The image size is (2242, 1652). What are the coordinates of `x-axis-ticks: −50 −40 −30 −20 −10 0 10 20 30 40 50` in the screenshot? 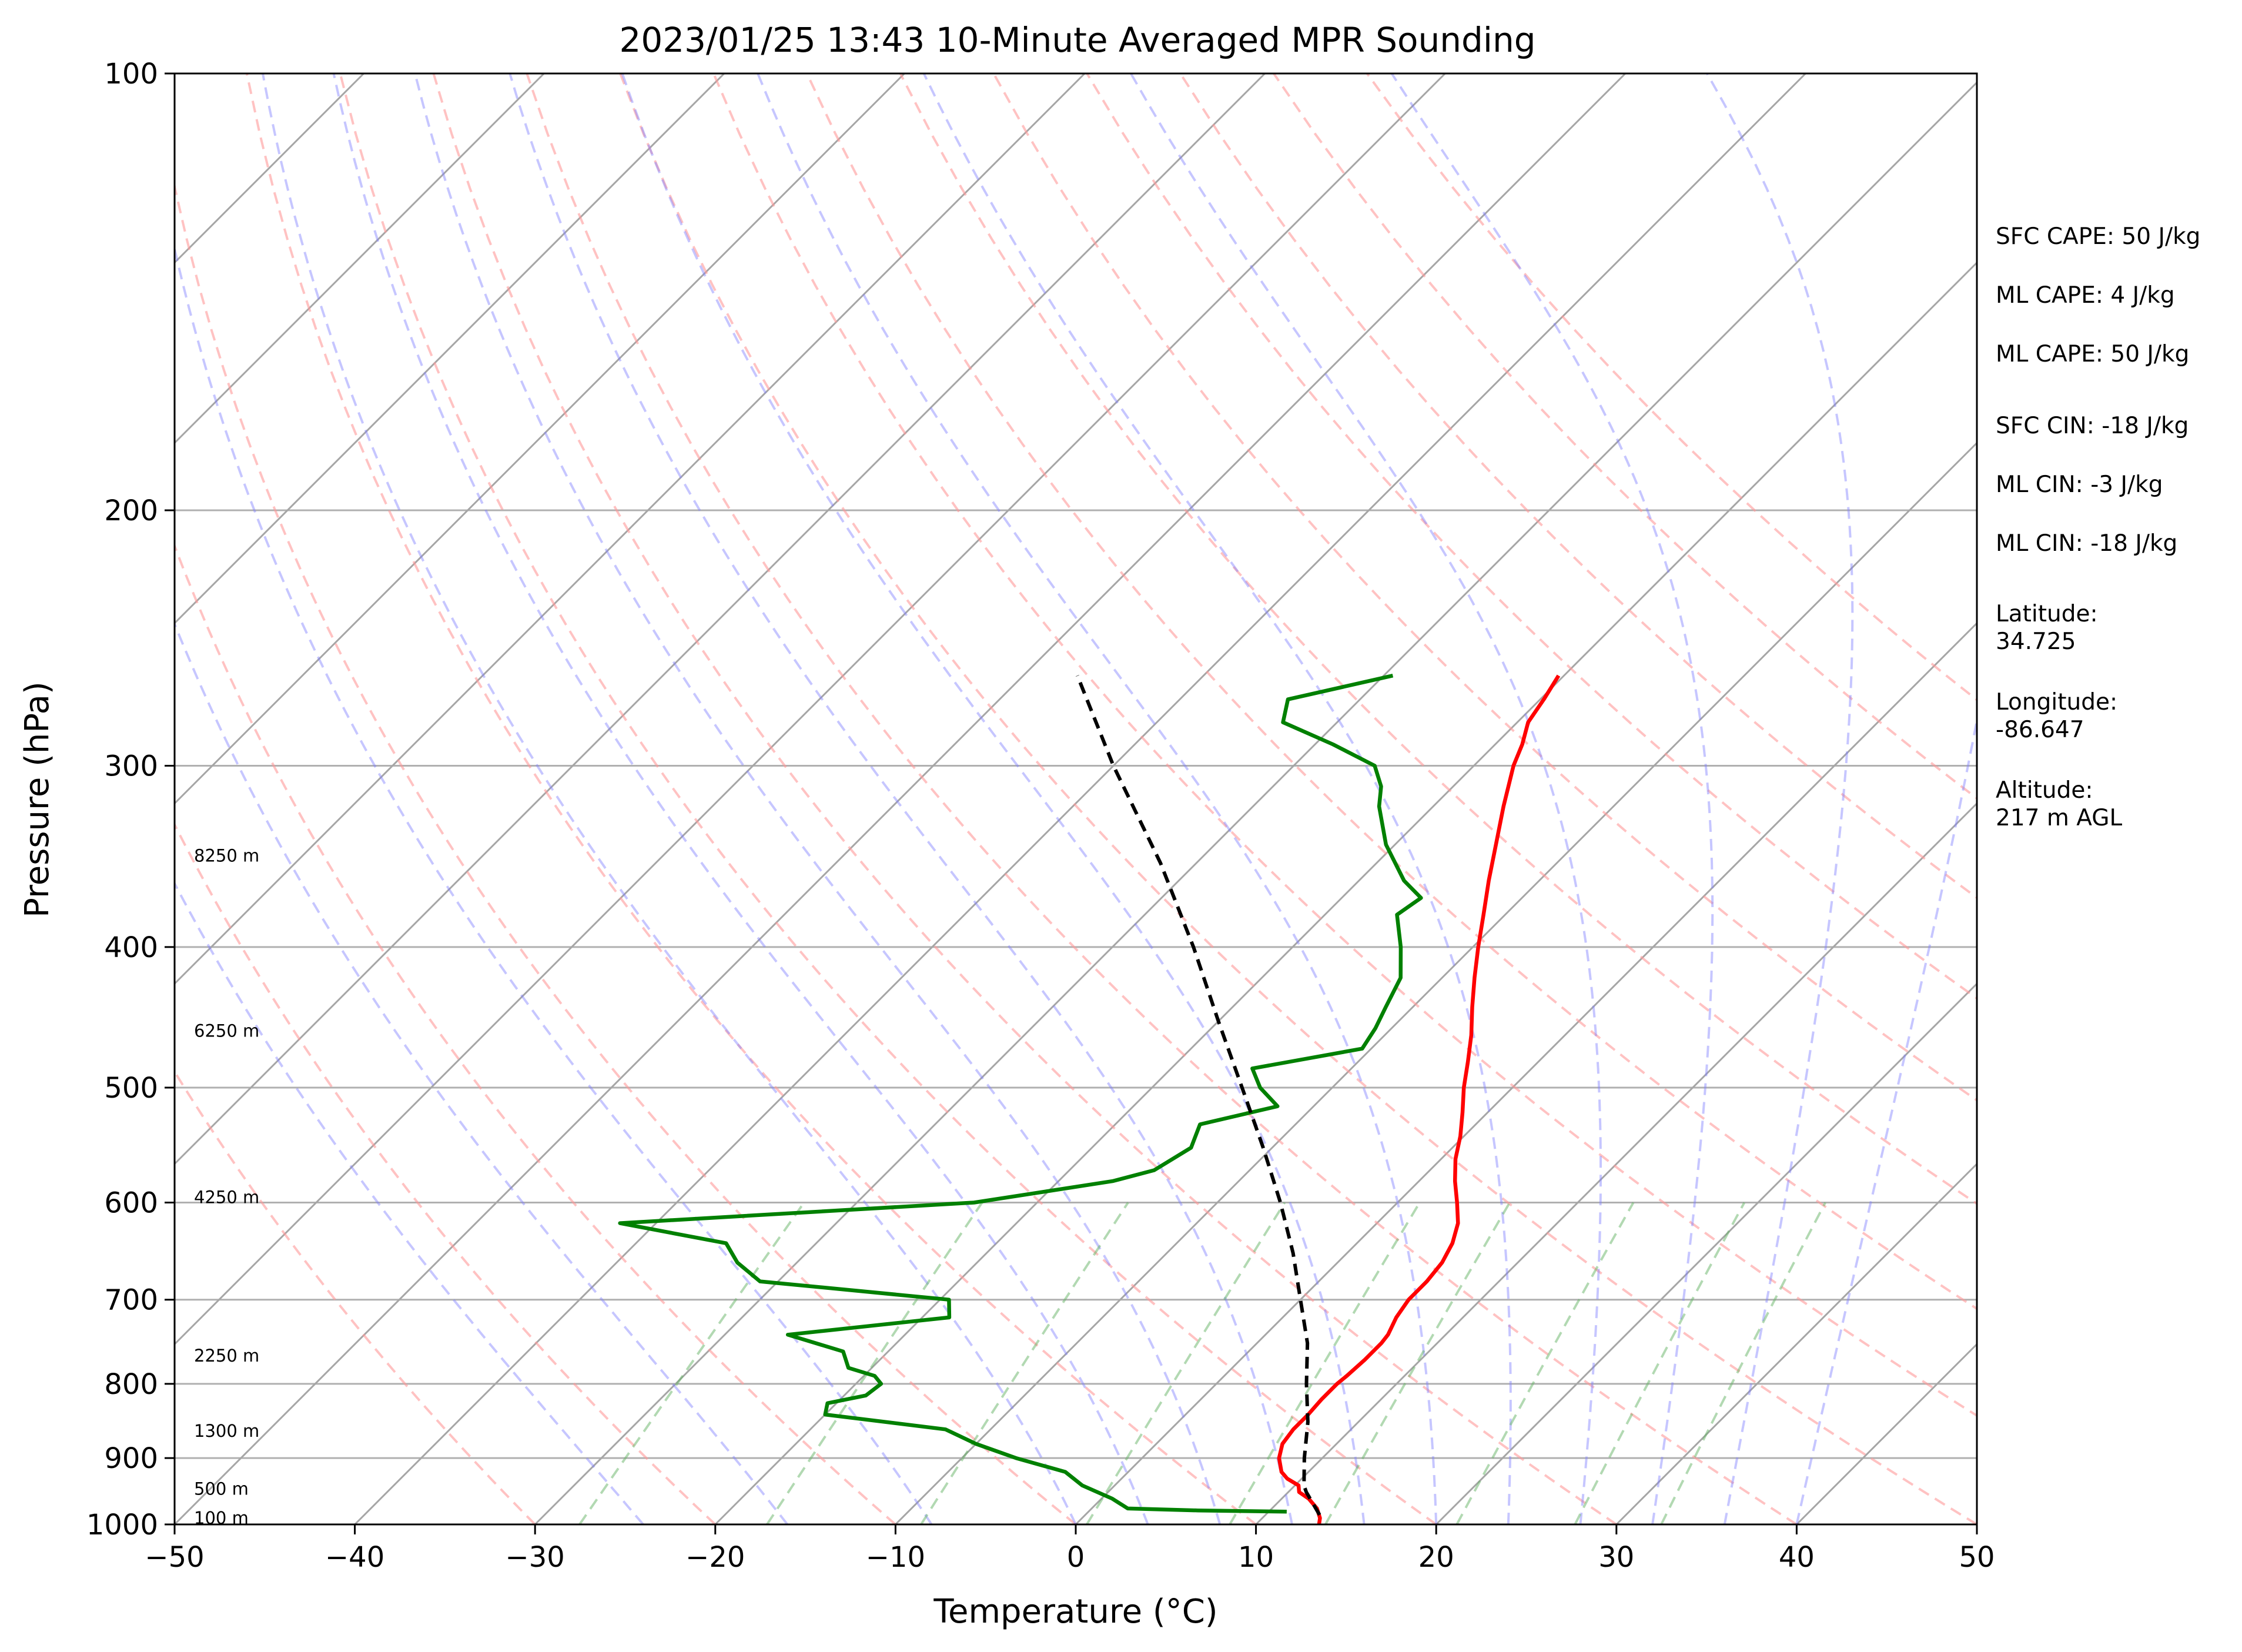 It's located at (1070, 1549).